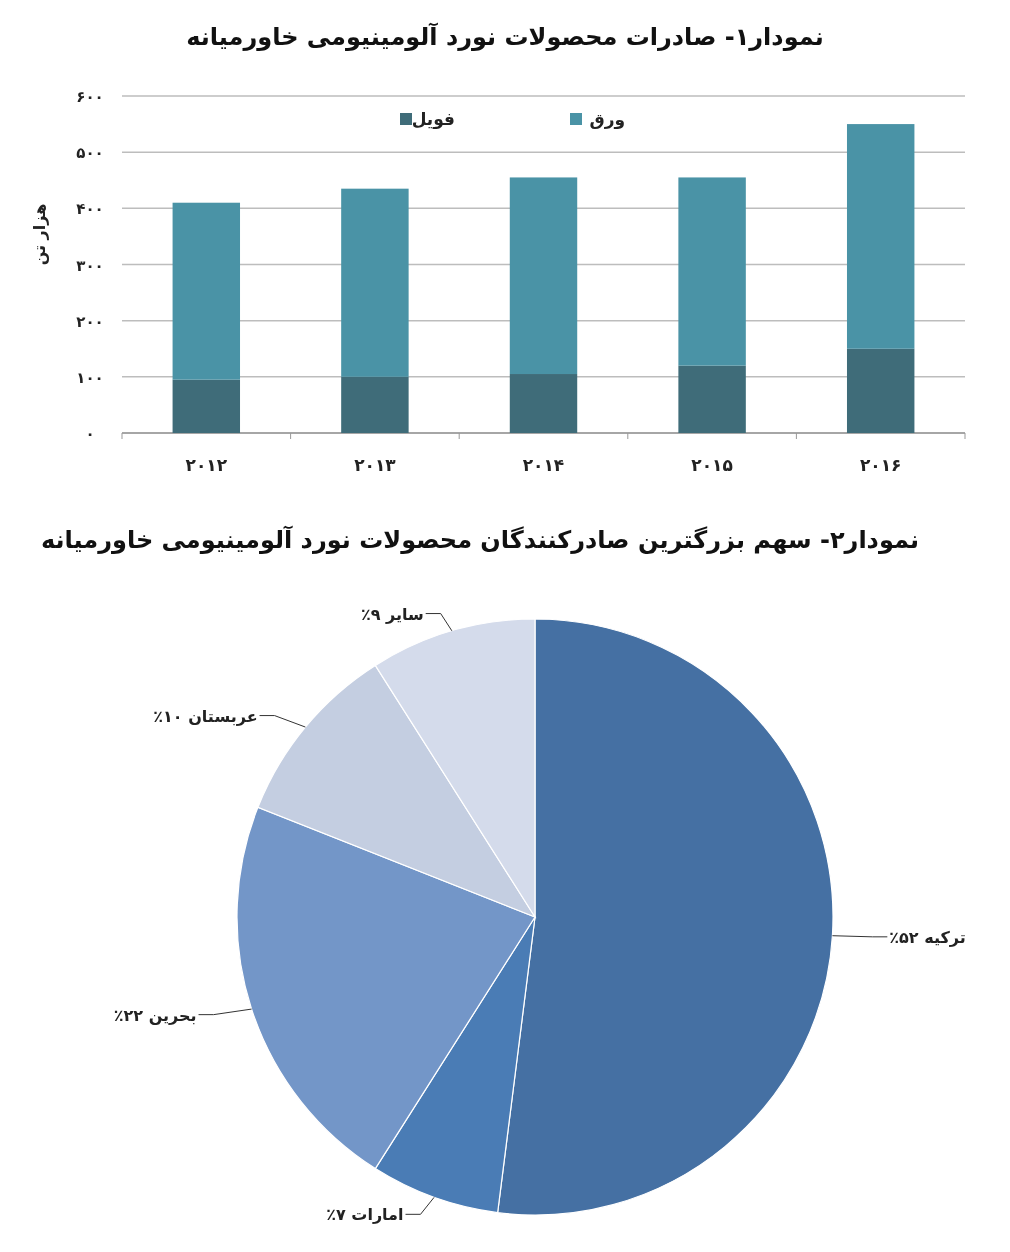 The image size is (1010, 1252). Describe the element at coordinates (404, 614) in the screenshot. I see `slice-label: سایر` at that location.